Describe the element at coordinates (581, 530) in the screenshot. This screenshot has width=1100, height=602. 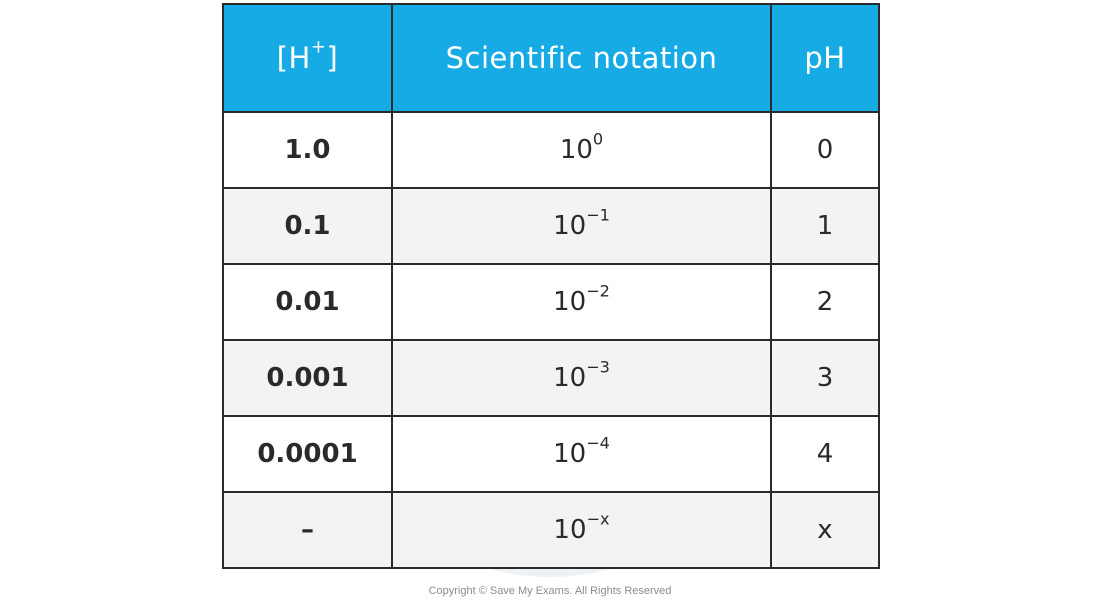
I see `scientific-notation-cell: 10−x` at that location.